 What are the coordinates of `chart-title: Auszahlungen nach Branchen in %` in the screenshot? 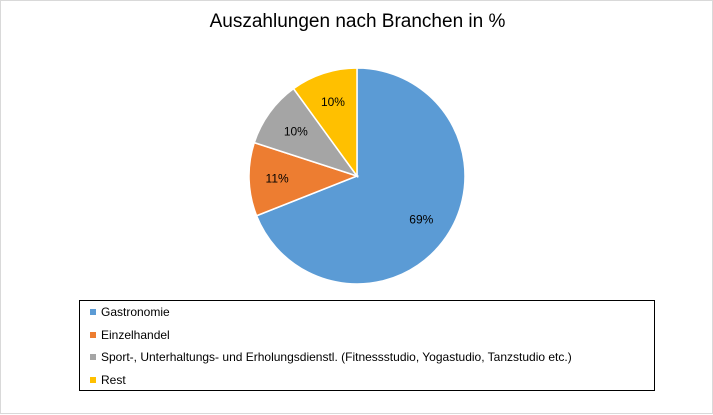 It's located at (357, 21).